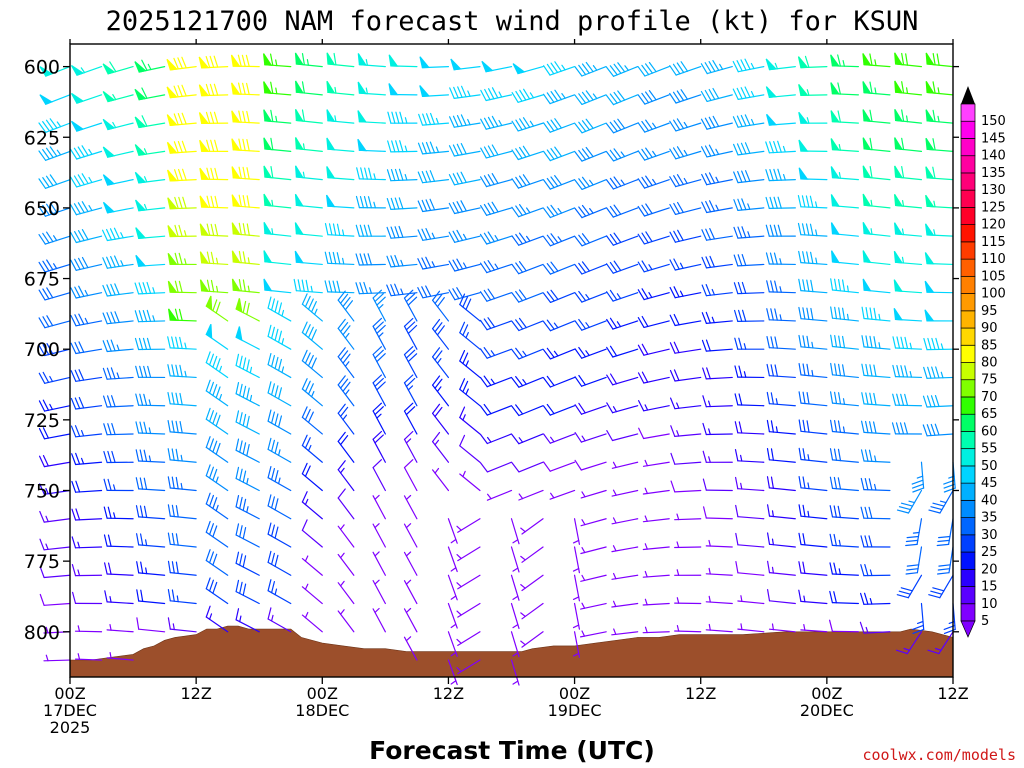 The width and height of the screenshot is (1024, 768). I want to click on credit-link: coolwx.com/models, so click(939, 755).